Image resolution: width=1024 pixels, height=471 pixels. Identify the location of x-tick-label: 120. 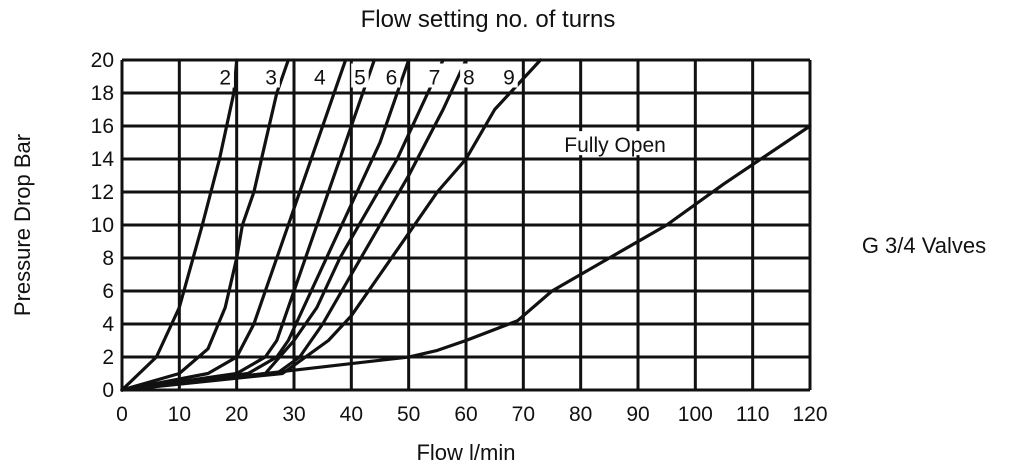
(809, 414).